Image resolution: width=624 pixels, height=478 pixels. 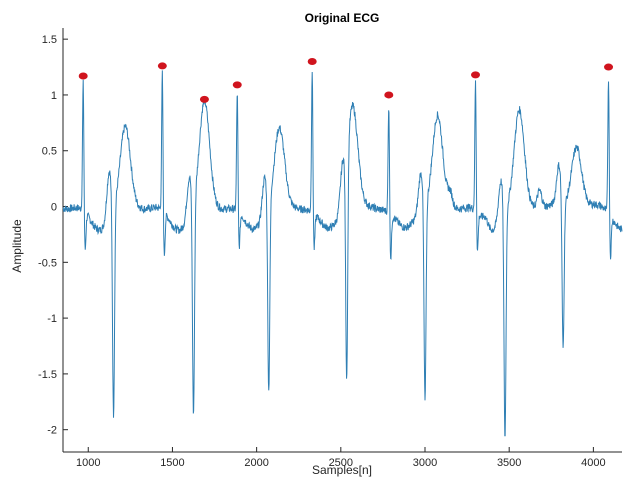 I want to click on x-tick-label: 2000, so click(x=256, y=463).